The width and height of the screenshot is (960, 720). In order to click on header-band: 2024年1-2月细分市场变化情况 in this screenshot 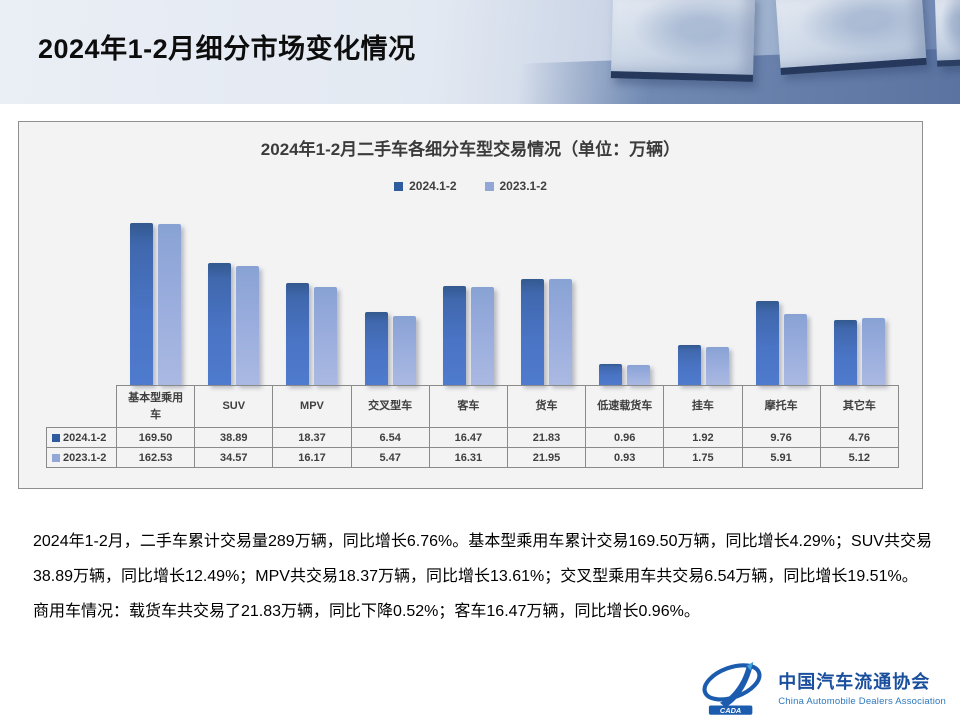, I will do `click(480, 52)`.